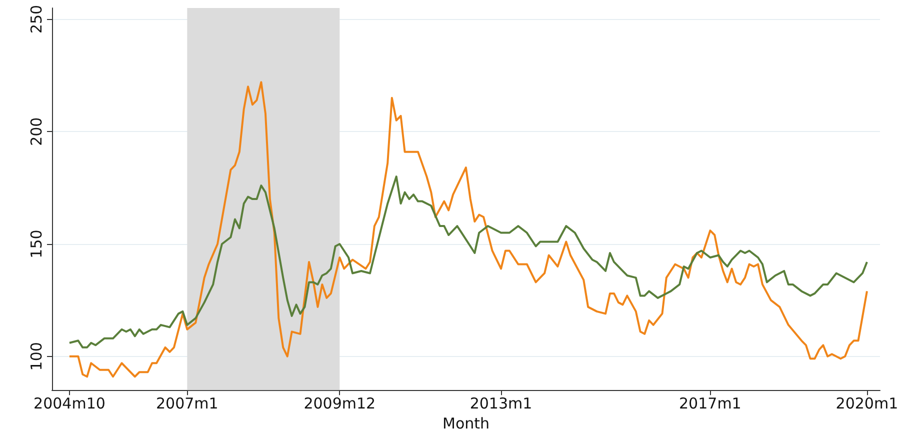 The image size is (909, 436). What do you see at coordinates (37, 356) in the screenshot?
I see `y-tick-label: 100` at bounding box center [37, 356].